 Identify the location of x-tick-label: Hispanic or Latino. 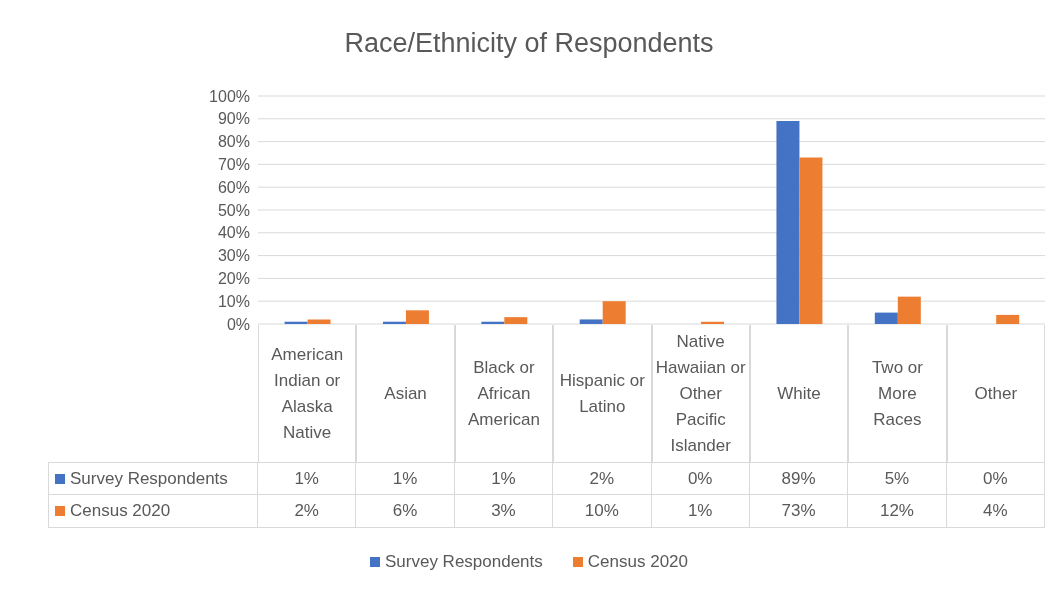
(602, 393).